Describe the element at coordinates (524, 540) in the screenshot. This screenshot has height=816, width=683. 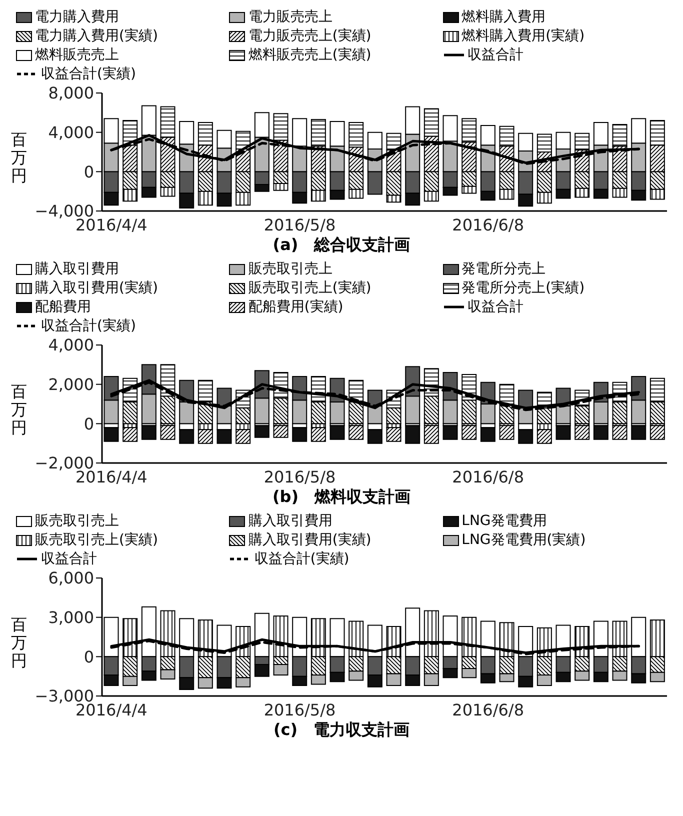
I see `legend-label: LNG発電費用(実績)` at that location.